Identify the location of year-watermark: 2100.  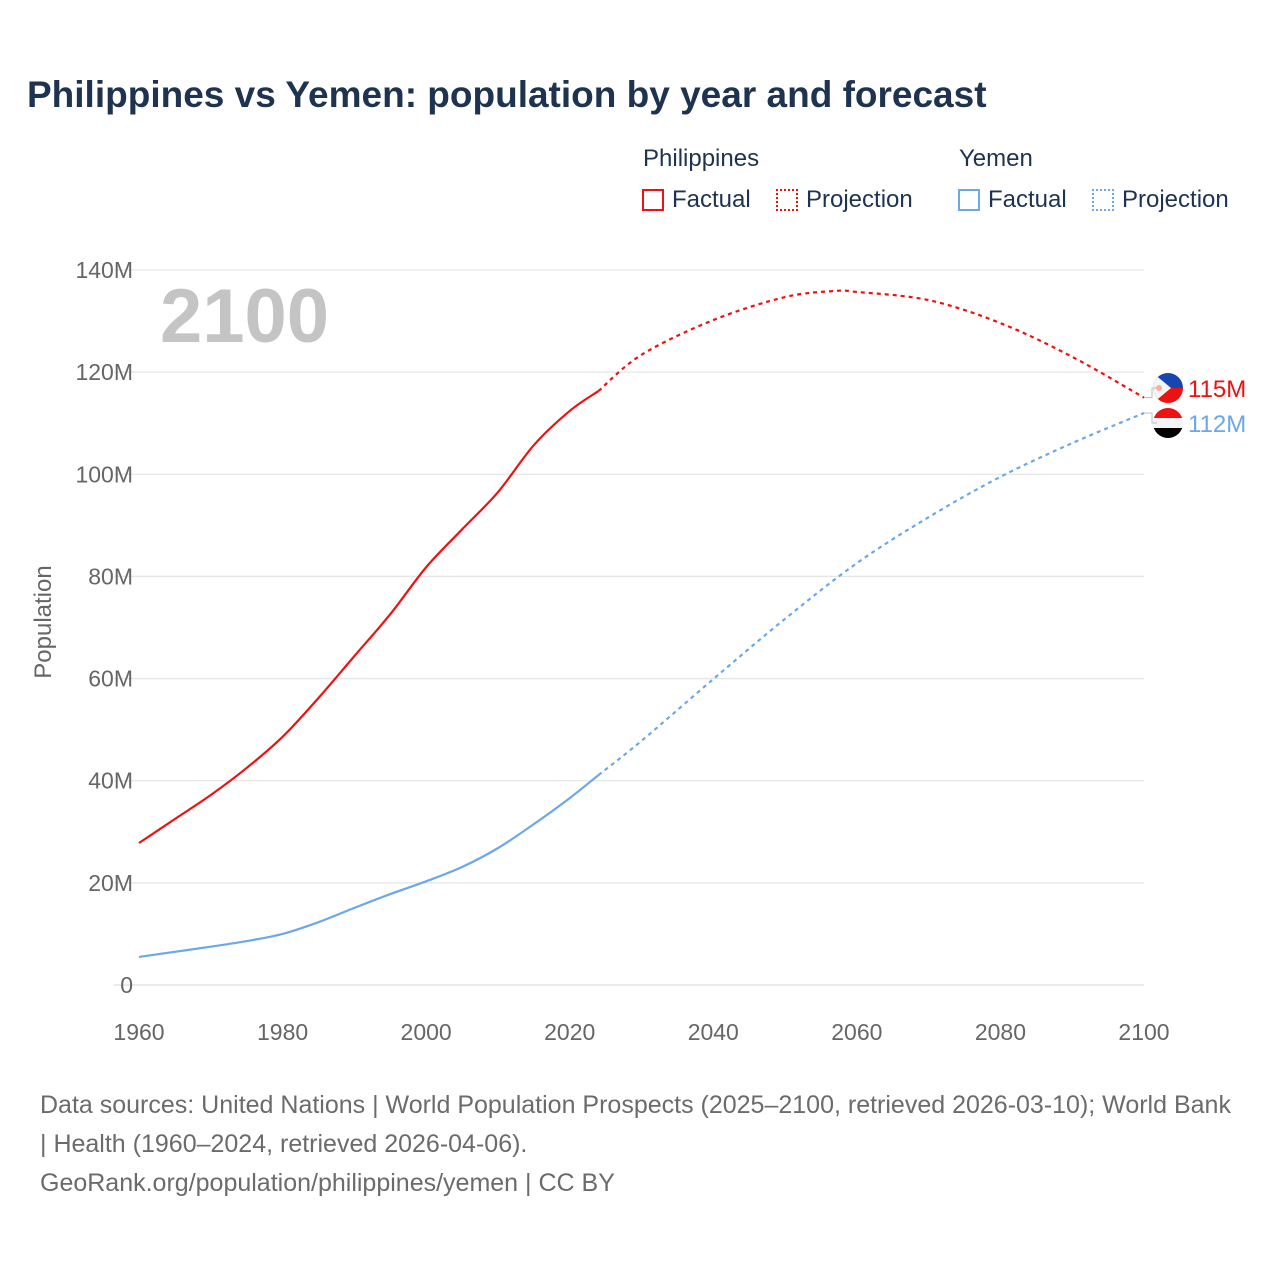
(244, 316).